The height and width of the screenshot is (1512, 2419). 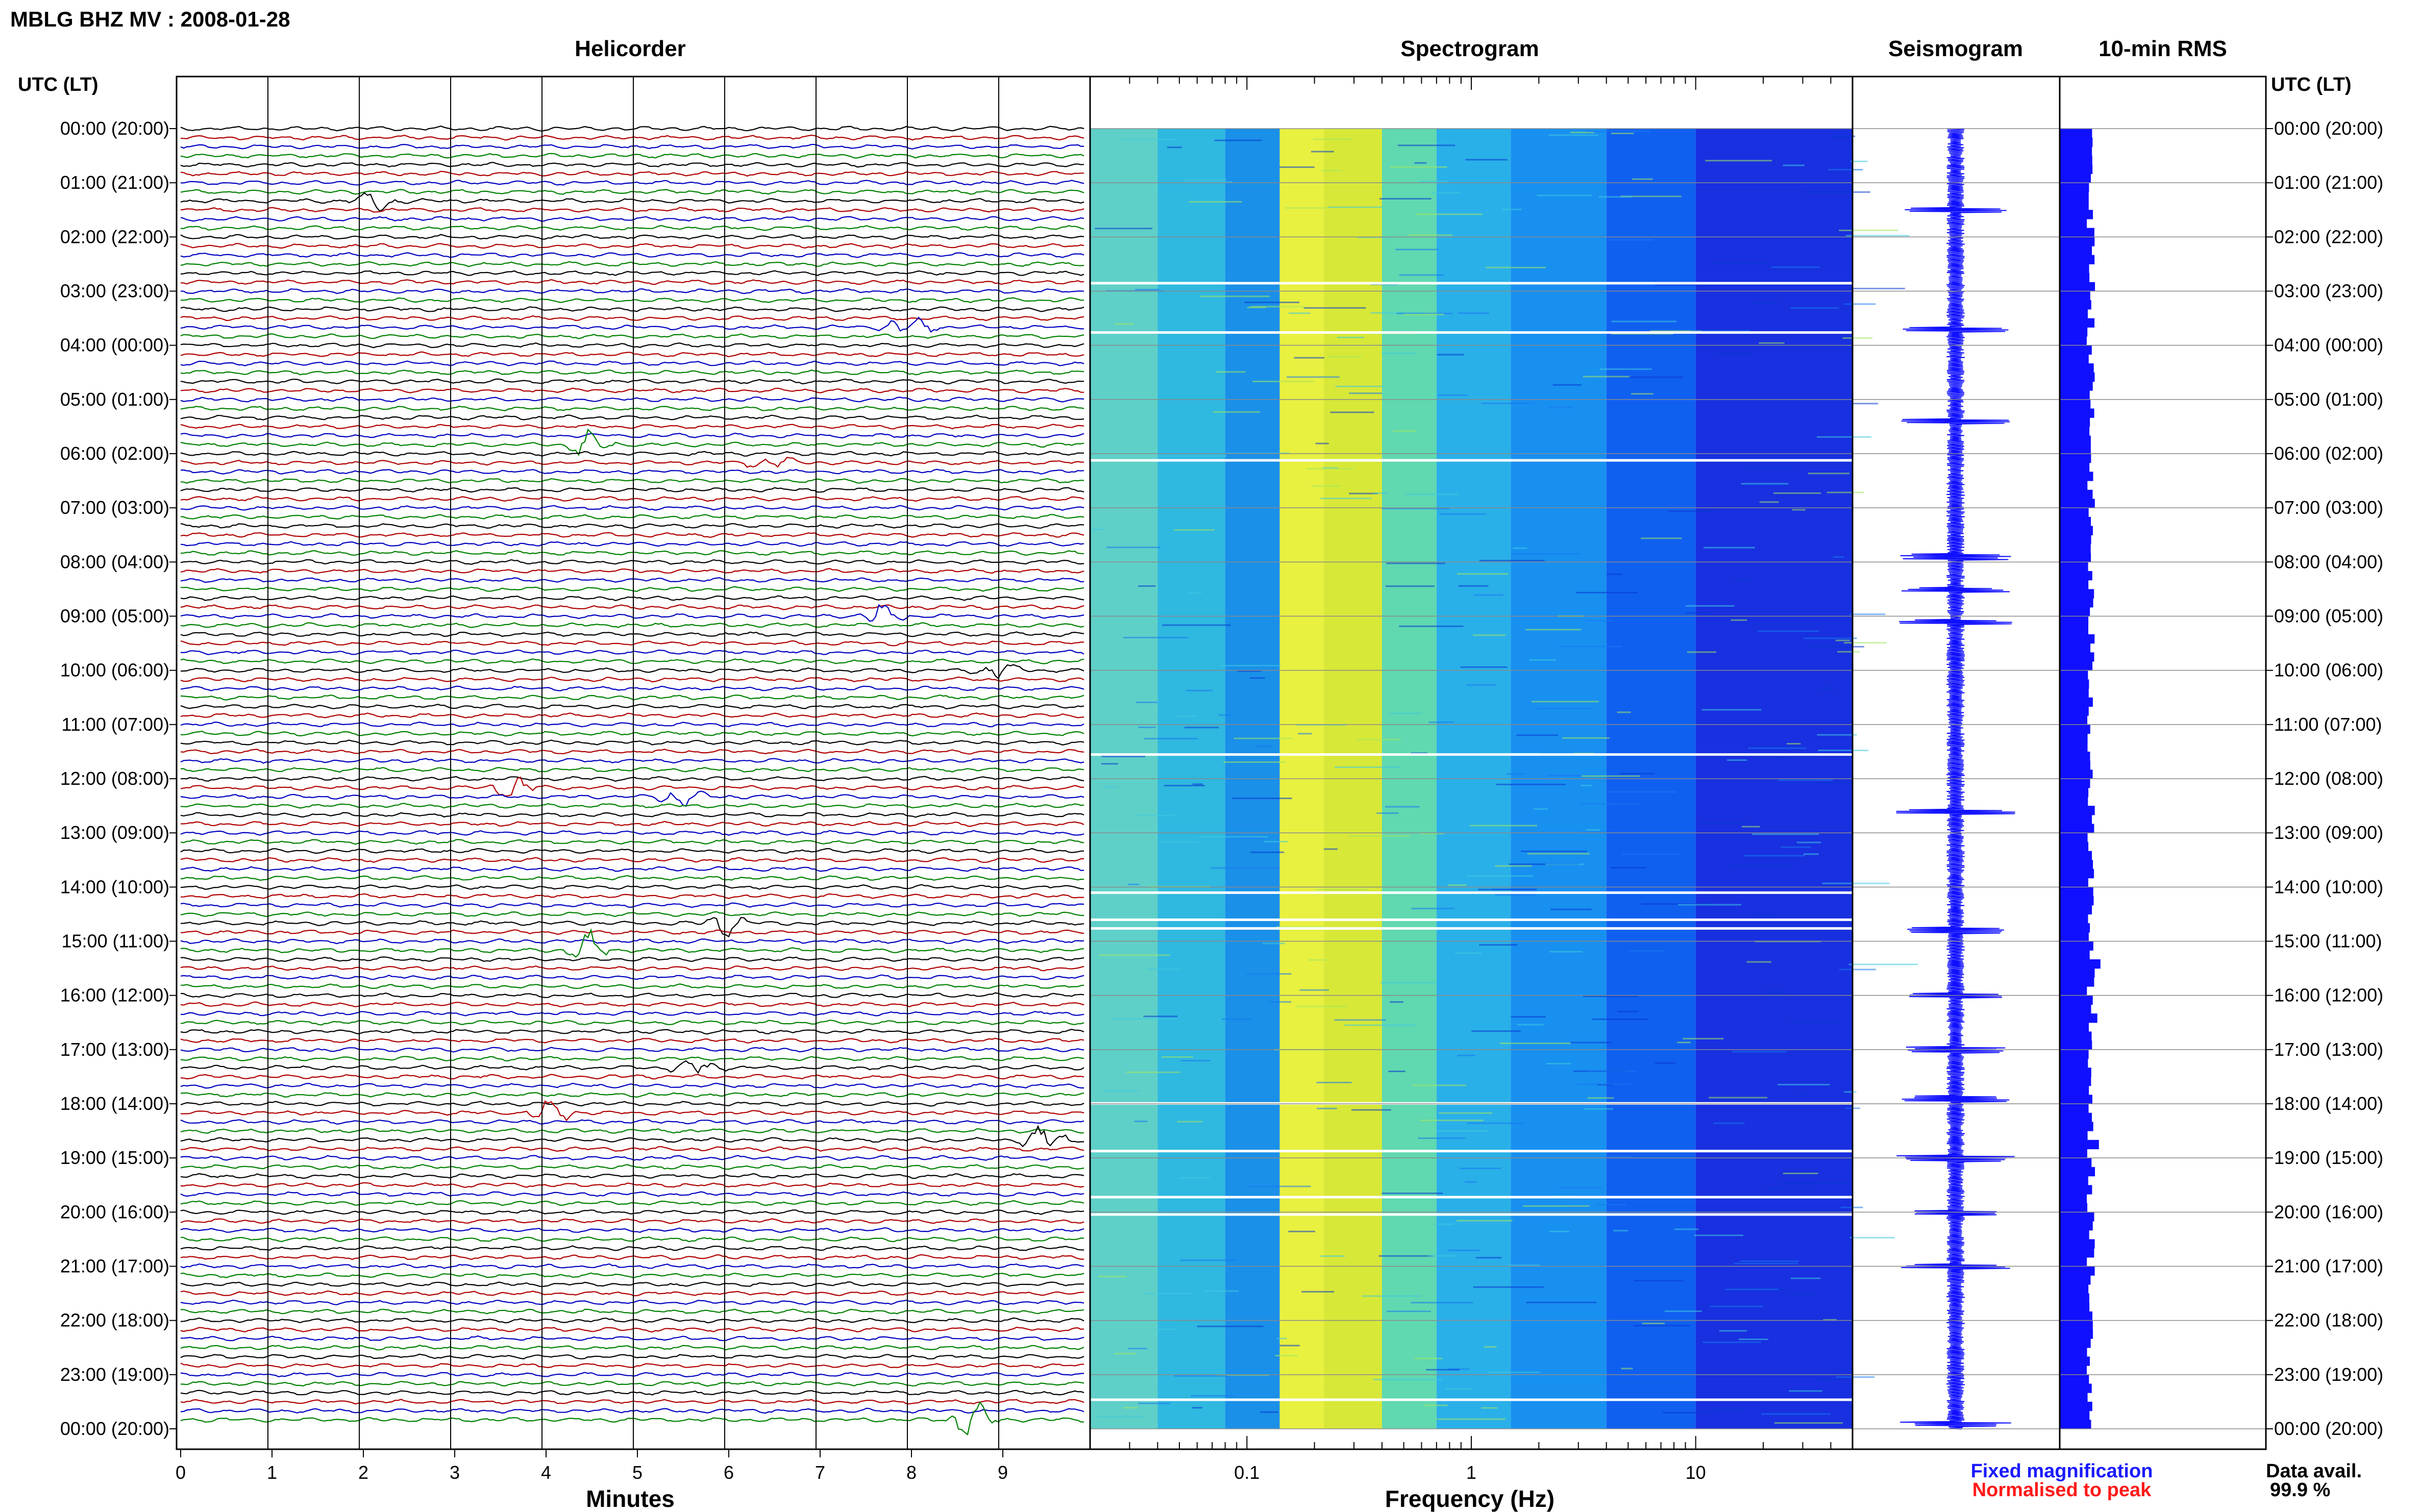 What do you see at coordinates (2328, 507) in the screenshot?
I see `time-tick-label: 07:00 (03:00)` at bounding box center [2328, 507].